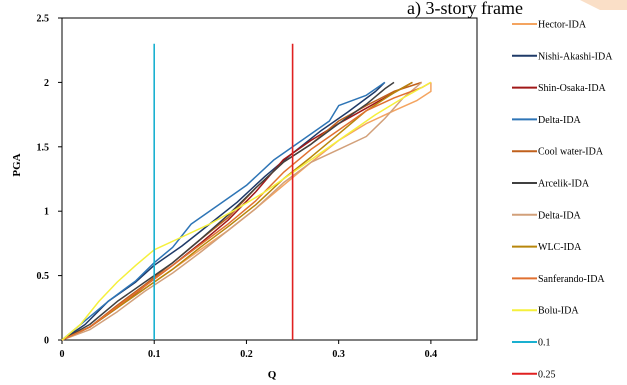 The image size is (627, 385). I want to click on x-tick-label: 0, so click(62, 354).